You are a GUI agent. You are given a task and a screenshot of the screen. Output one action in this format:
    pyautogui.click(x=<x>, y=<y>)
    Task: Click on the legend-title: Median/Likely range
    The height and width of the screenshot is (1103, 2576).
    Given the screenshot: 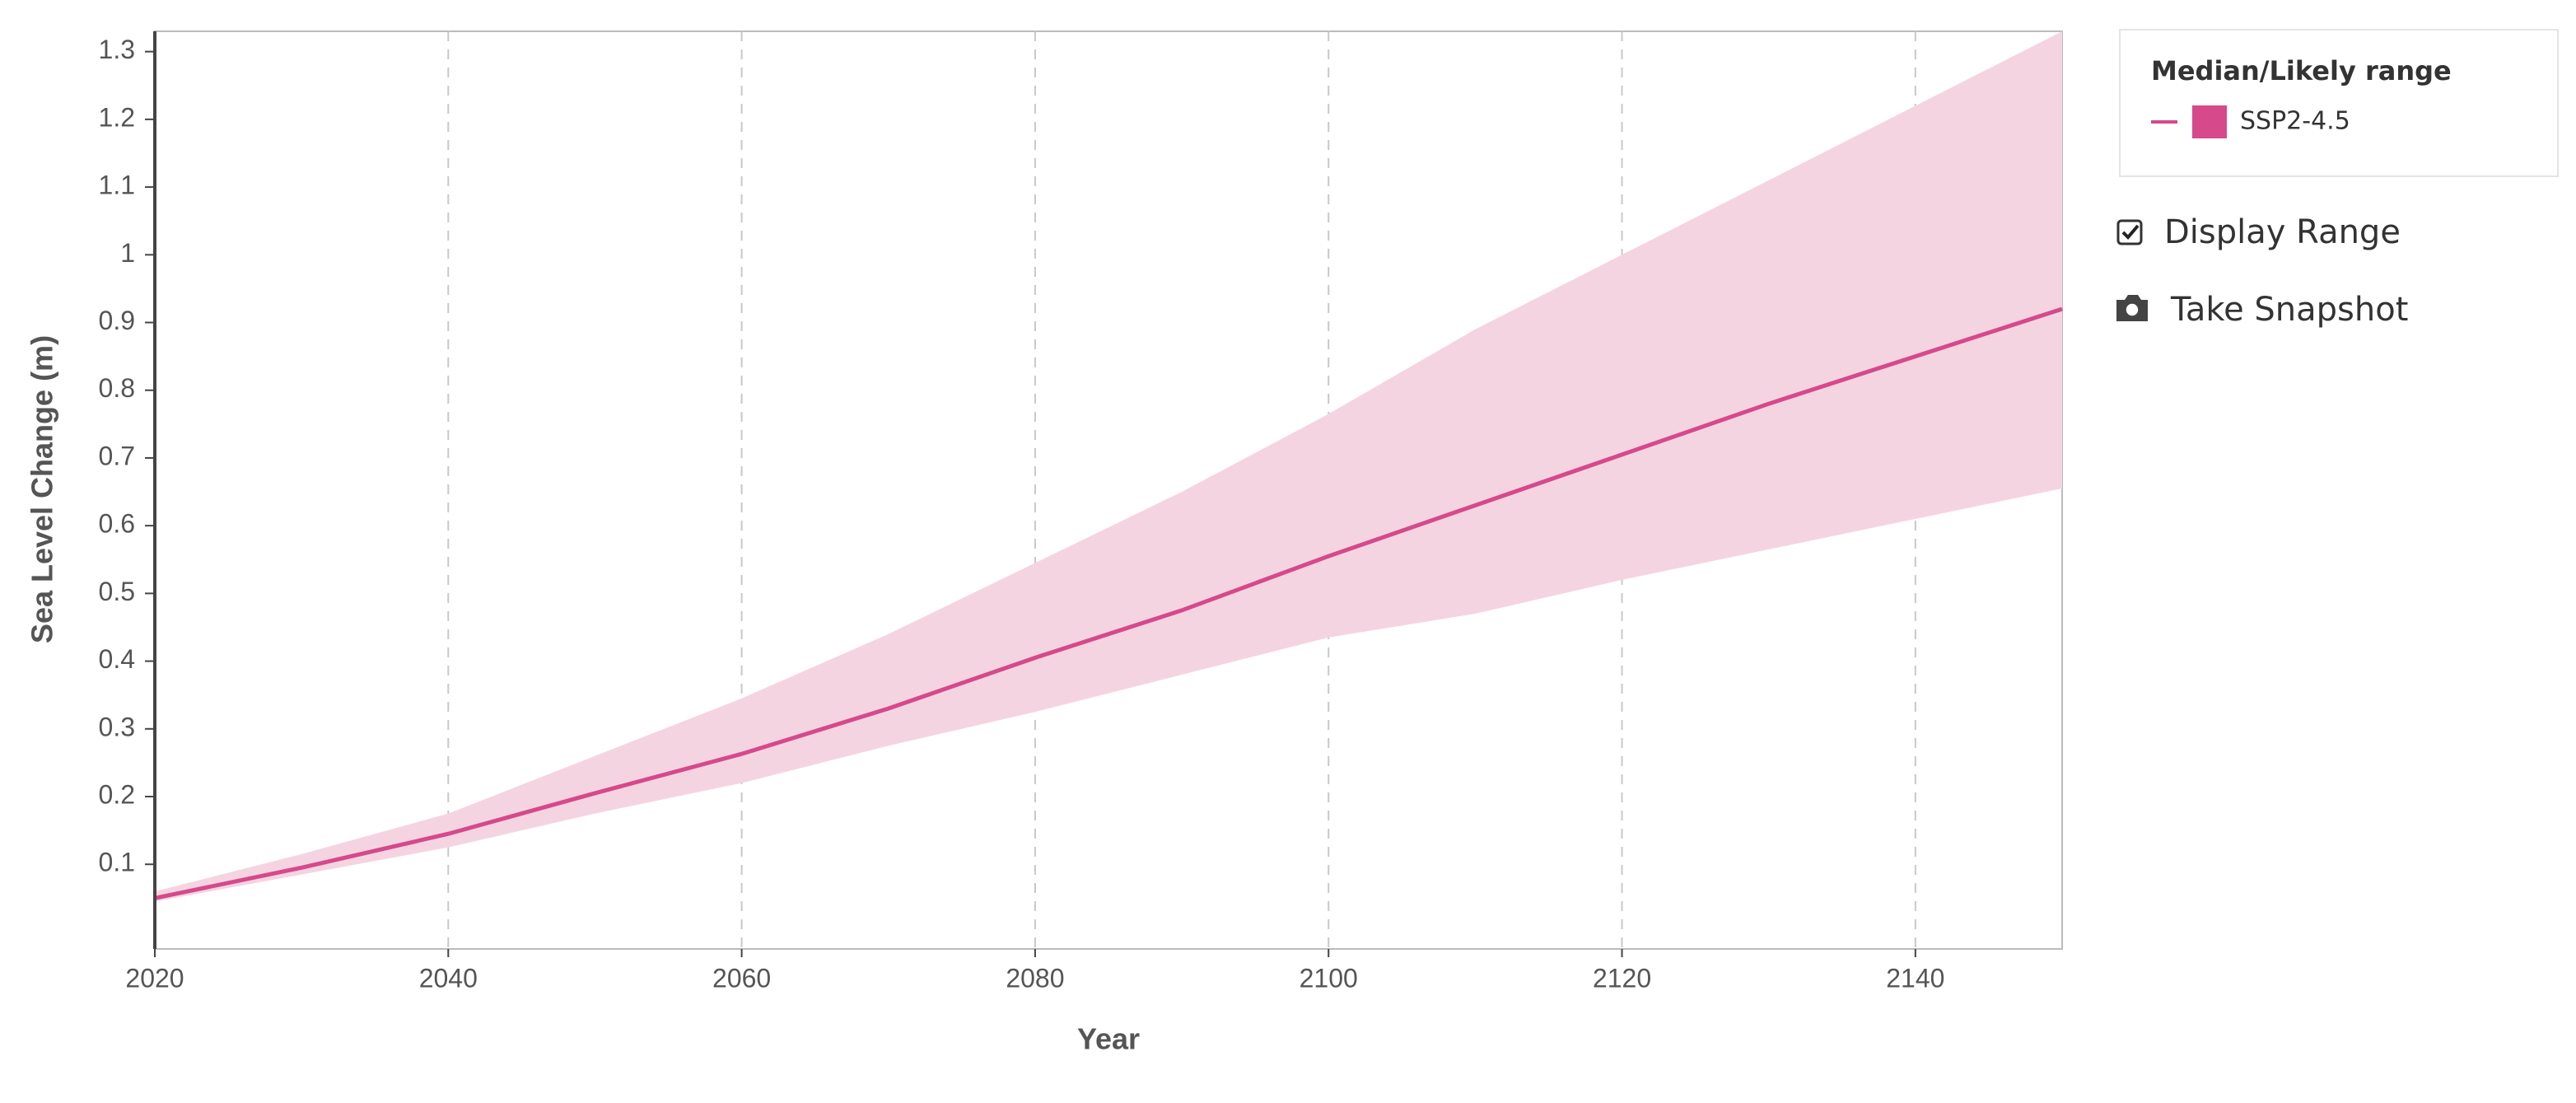 What is the action you would take?
    pyautogui.click(x=2301, y=71)
    